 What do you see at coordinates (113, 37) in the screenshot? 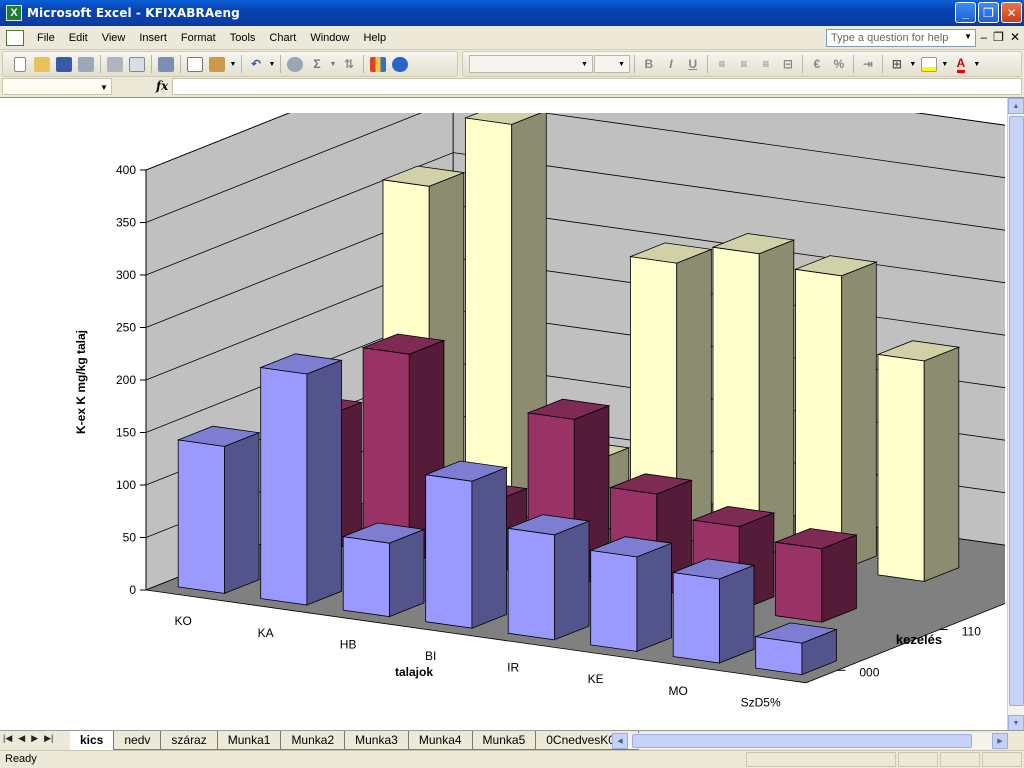
I see `menu-view: View` at bounding box center [113, 37].